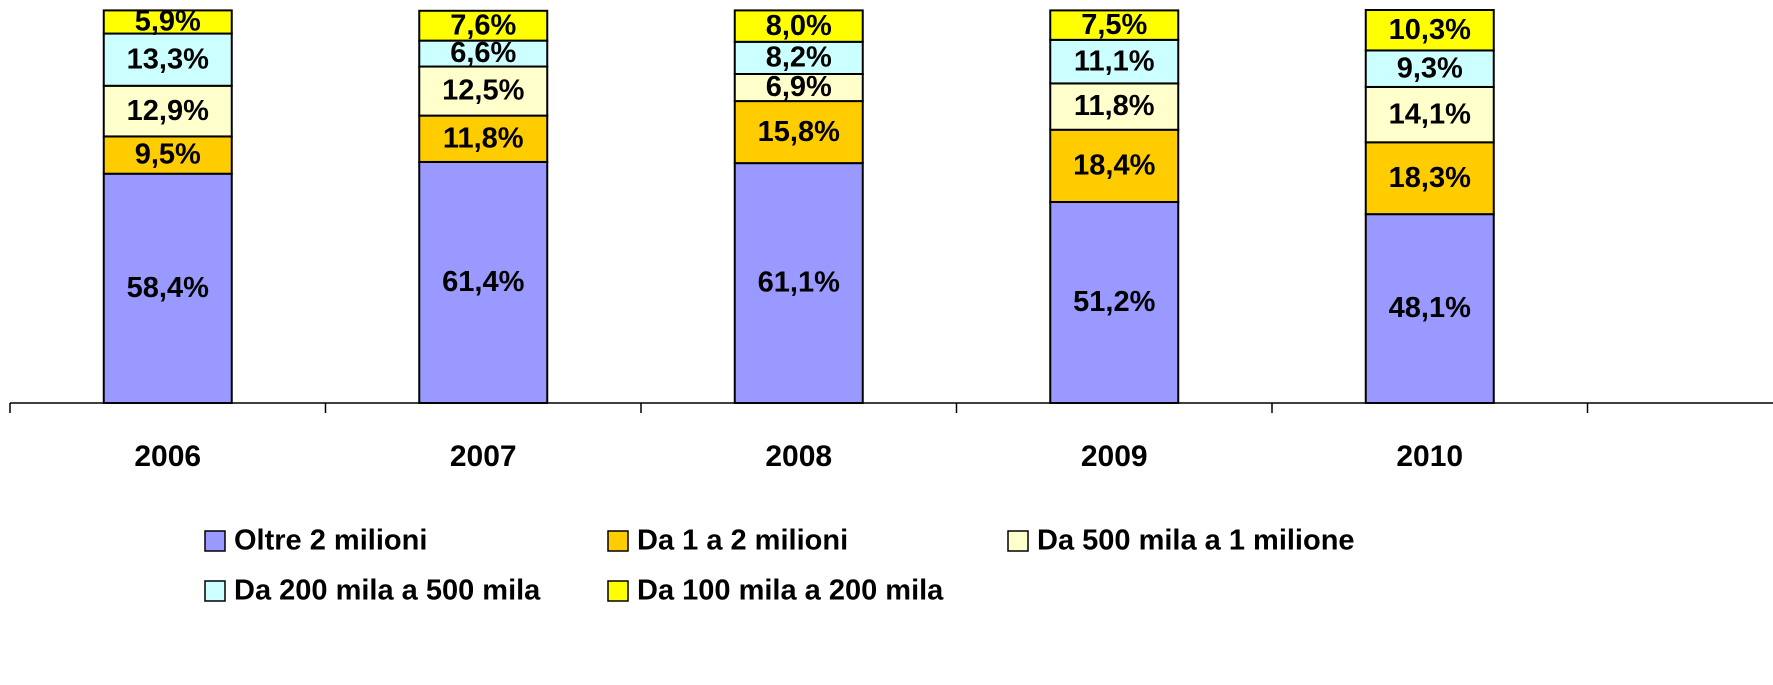 The width and height of the screenshot is (1773, 685). I want to click on data-label: 15,8%, so click(799, 132).